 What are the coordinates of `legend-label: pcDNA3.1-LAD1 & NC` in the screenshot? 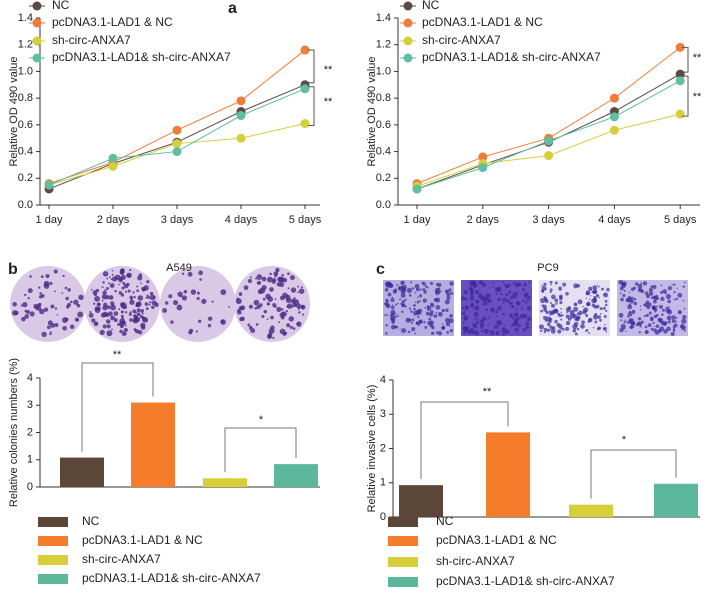 It's located at (142, 540).